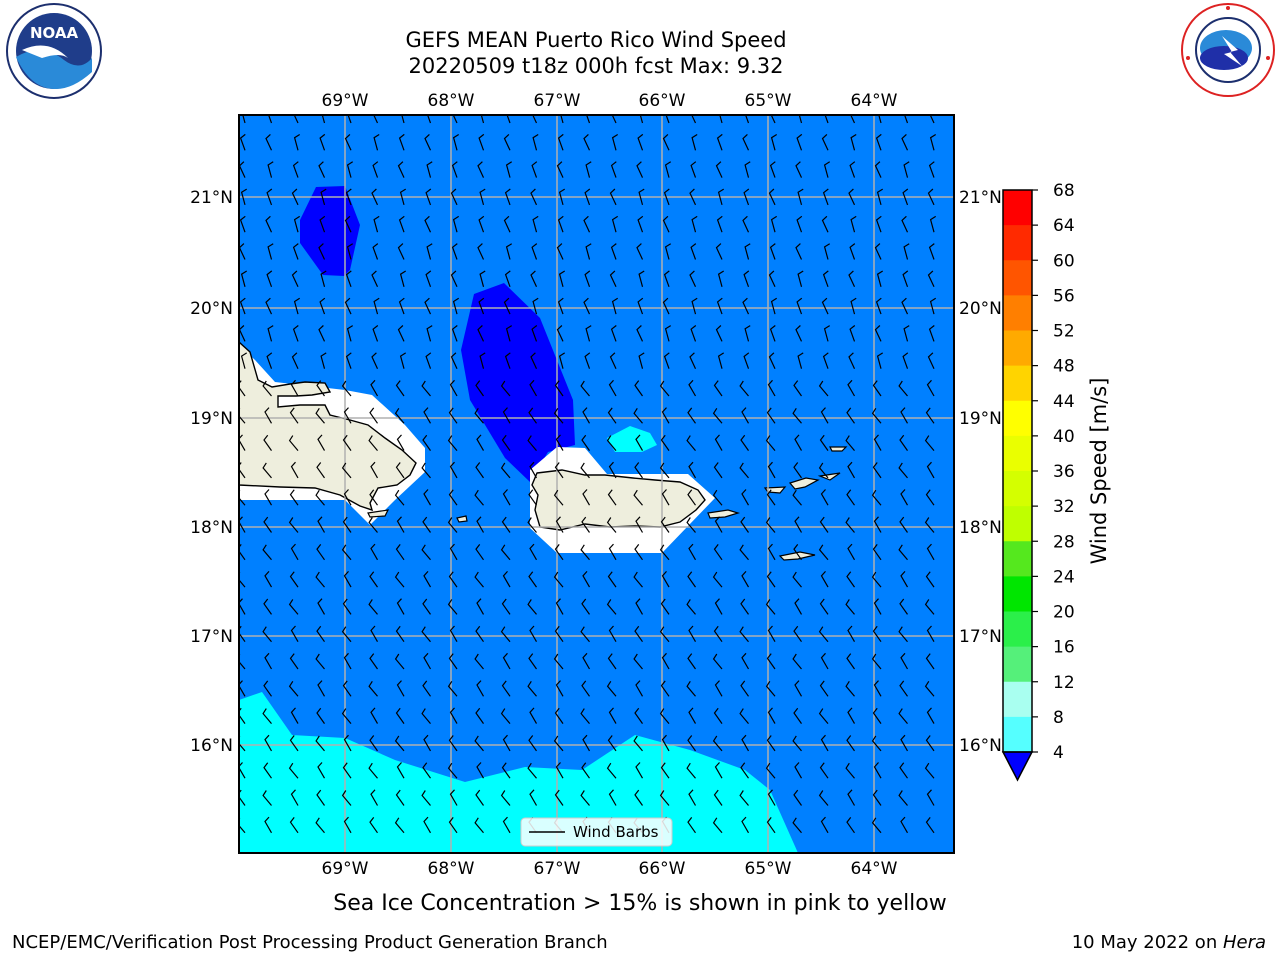  I want to click on colorbar-label: Wind Speed [m/s], so click(1099, 471).